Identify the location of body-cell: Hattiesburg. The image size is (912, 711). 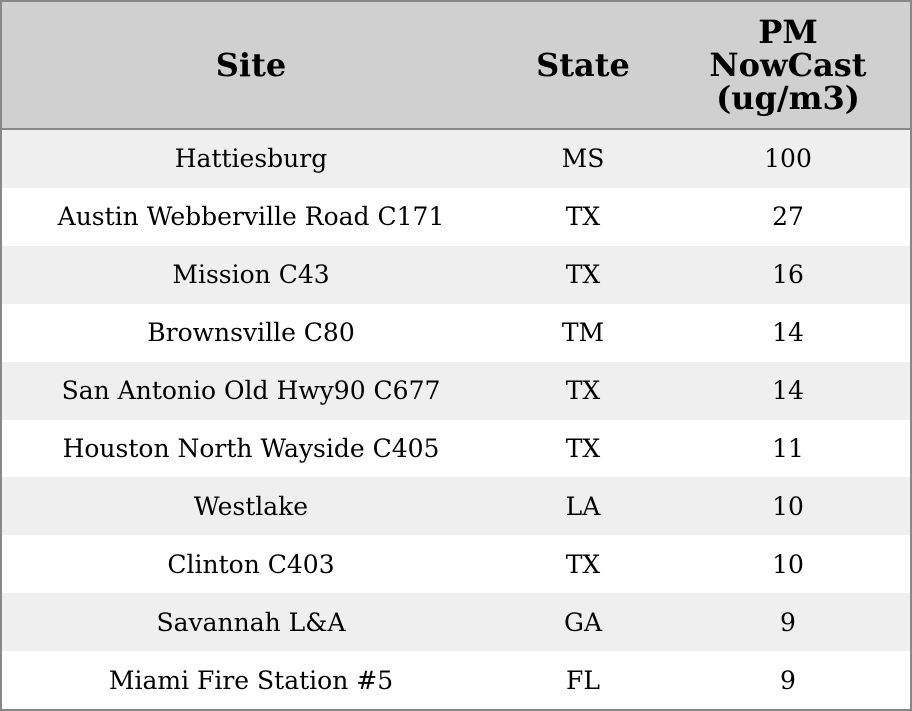
(251, 159).